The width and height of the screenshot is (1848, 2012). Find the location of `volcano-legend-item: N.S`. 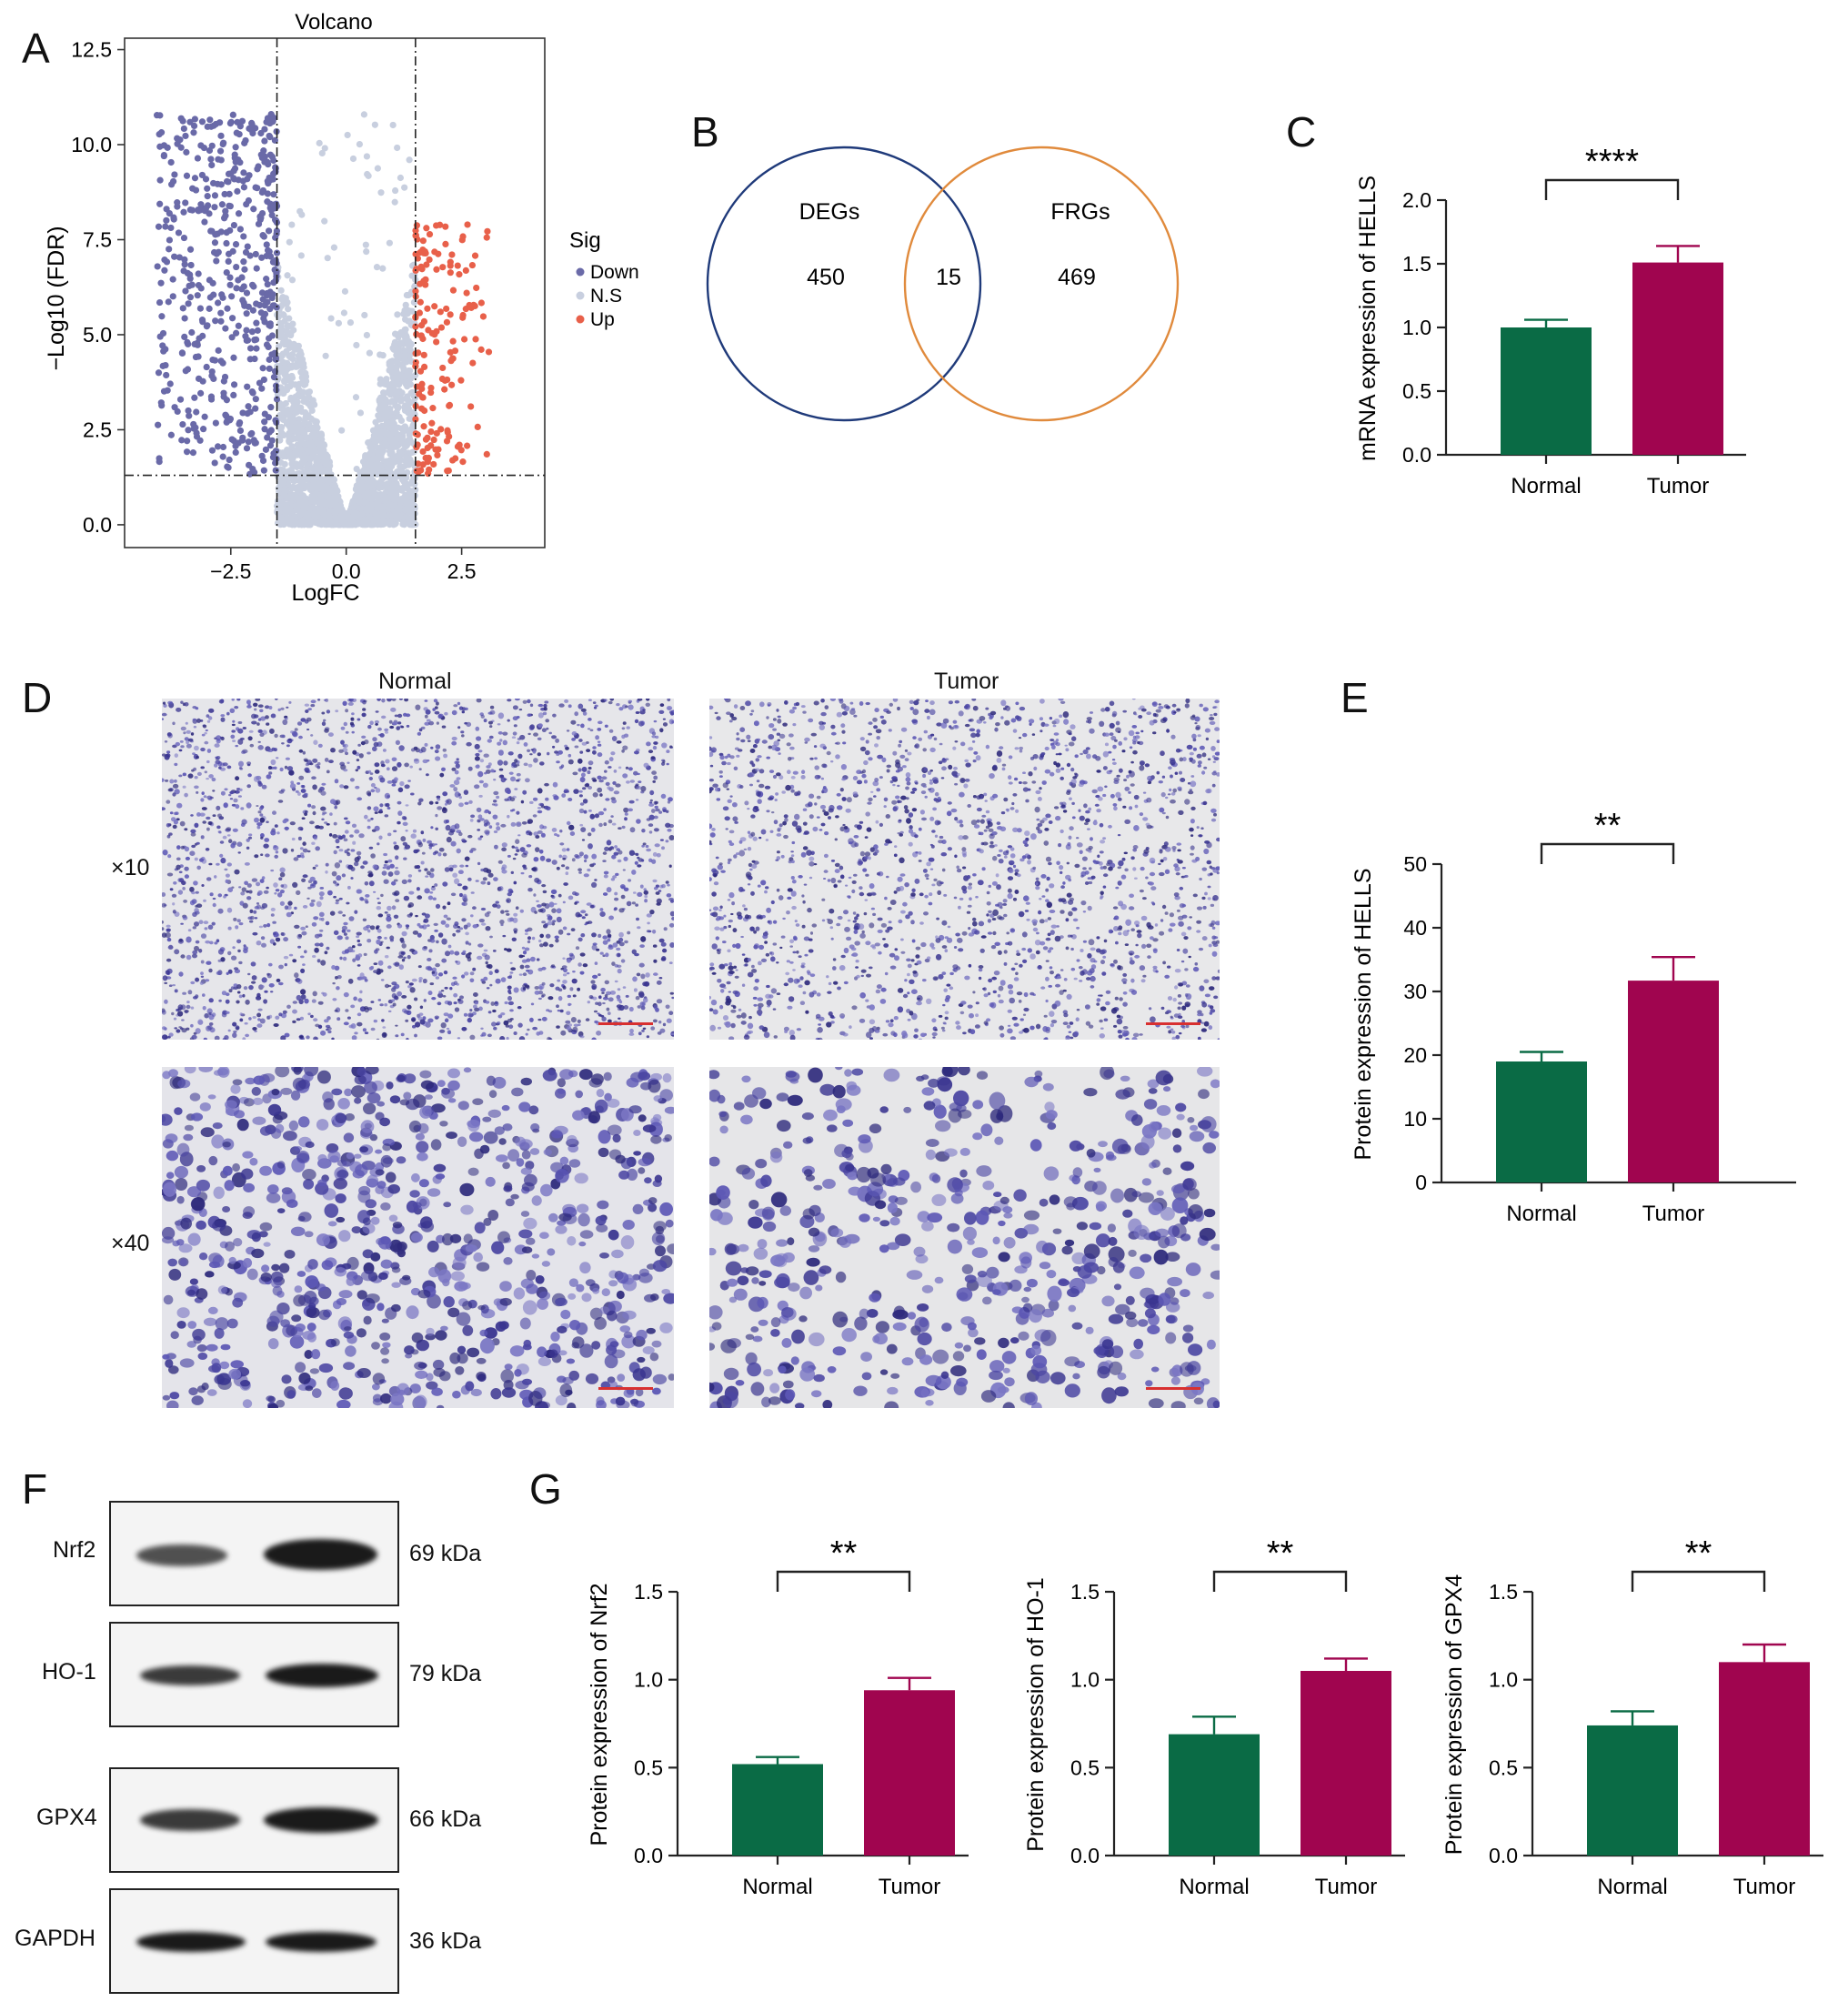

volcano-legend-item: N.S is located at coordinates (606, 296).